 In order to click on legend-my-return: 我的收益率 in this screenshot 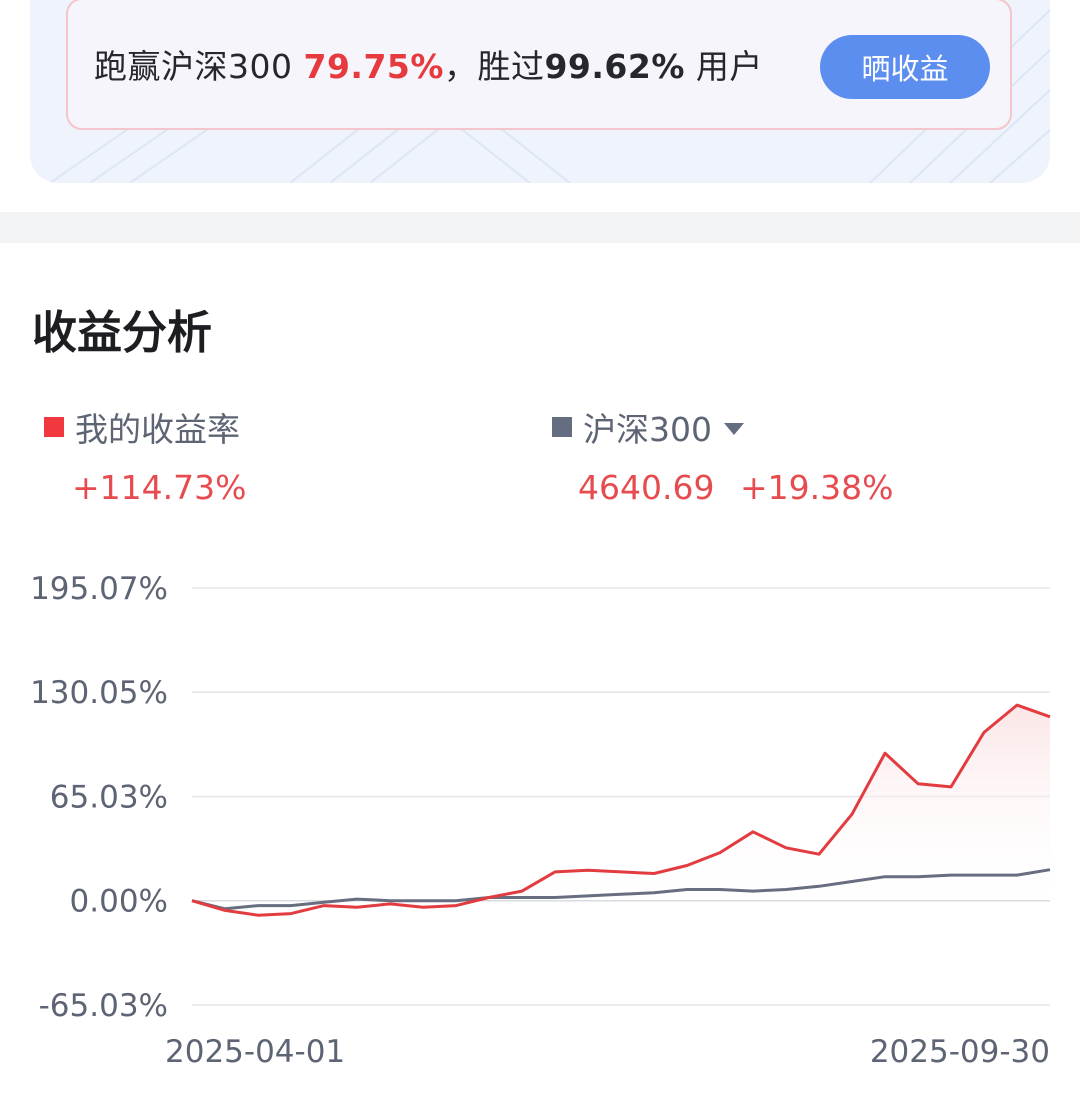, I will do `click(142, 427)`.